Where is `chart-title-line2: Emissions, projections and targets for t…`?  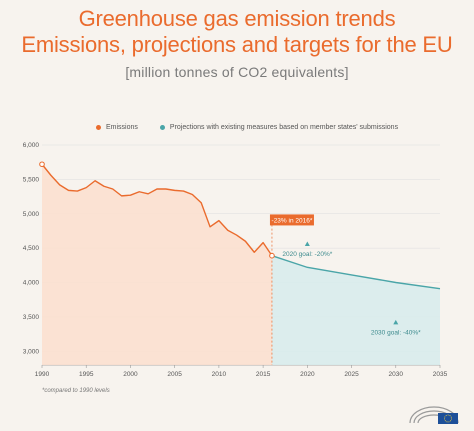 chart-title-line2: Emissions, projections and targets for t… is located at coordinates (237, 44).